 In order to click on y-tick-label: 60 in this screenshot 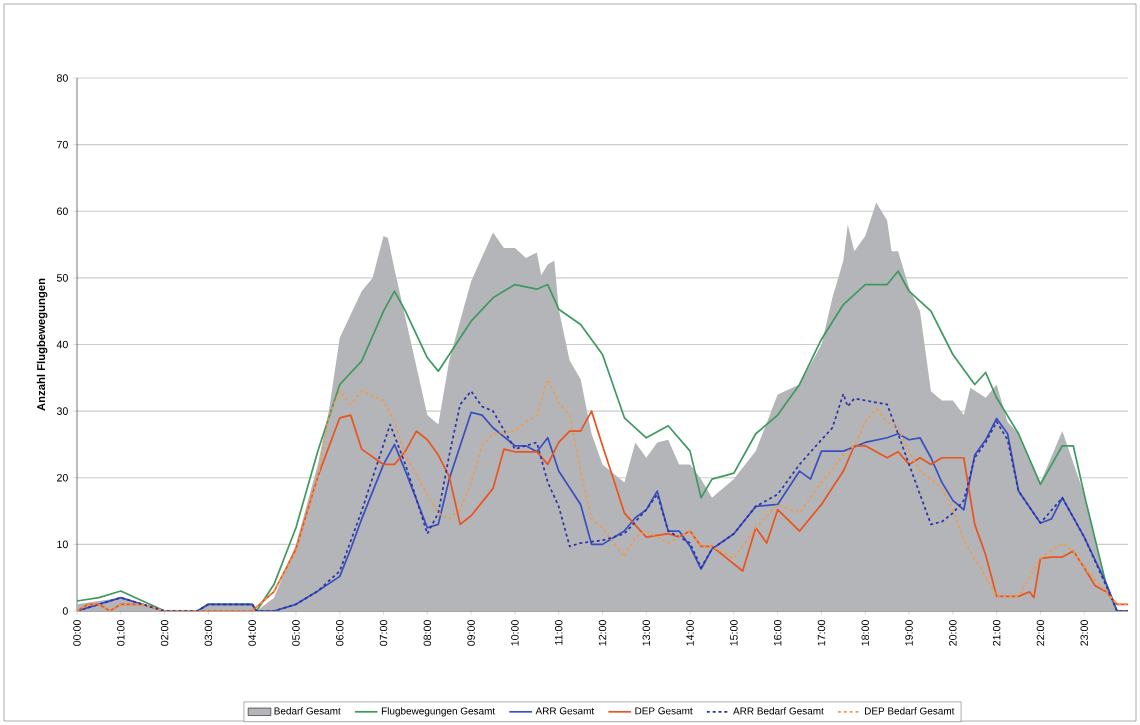, I will do `click(62, 211)`.